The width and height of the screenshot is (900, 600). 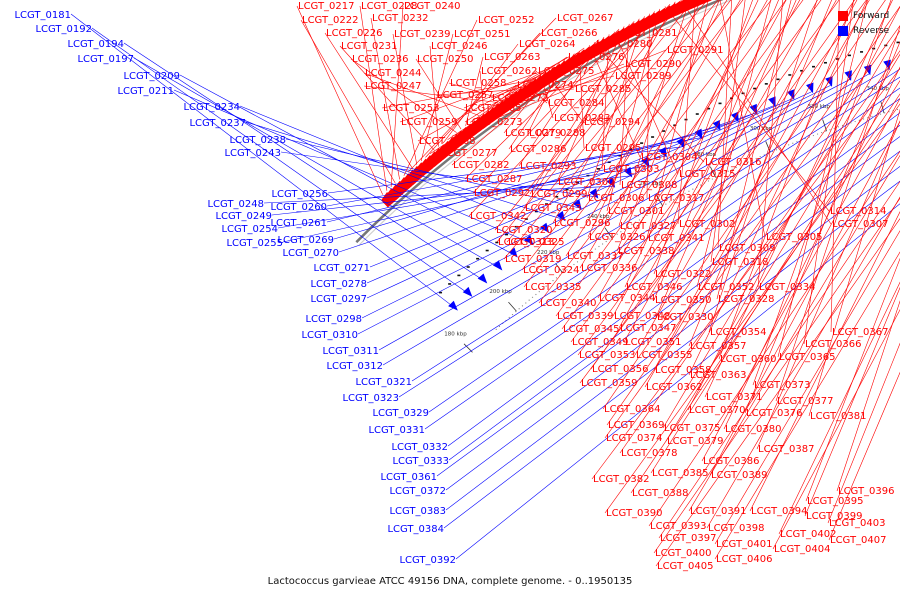 I want to click on forward-gene-label: LCGT_0354, so click(x=738, y=332).